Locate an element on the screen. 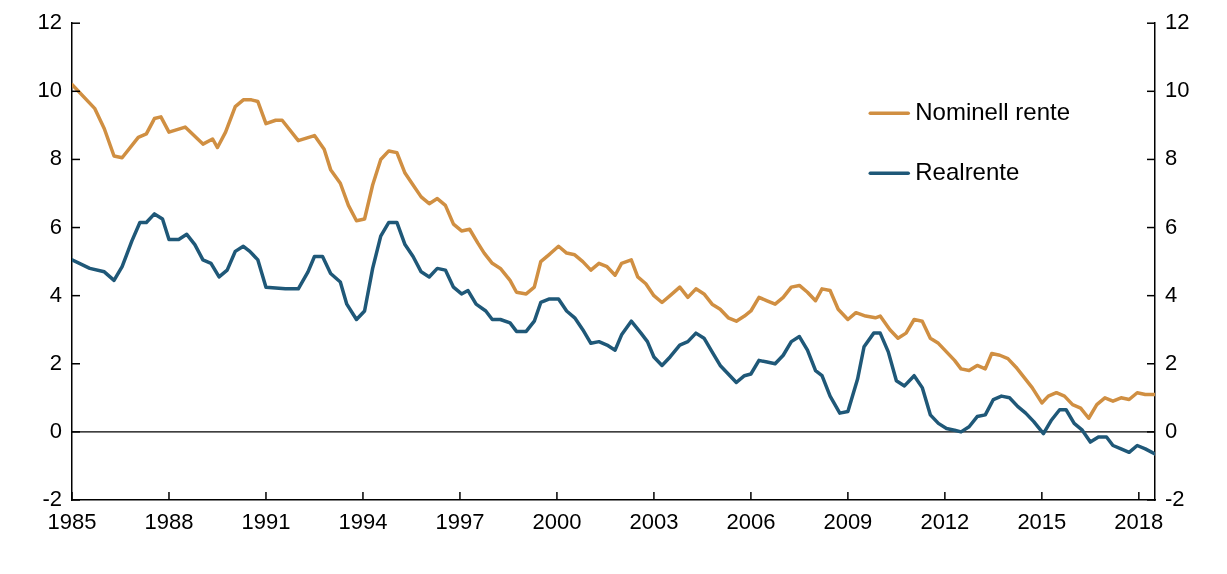 Image resolution: width=1227 pixels, height=574 pixels. y-tick-label: 0 is located at coordinates (55, 430).